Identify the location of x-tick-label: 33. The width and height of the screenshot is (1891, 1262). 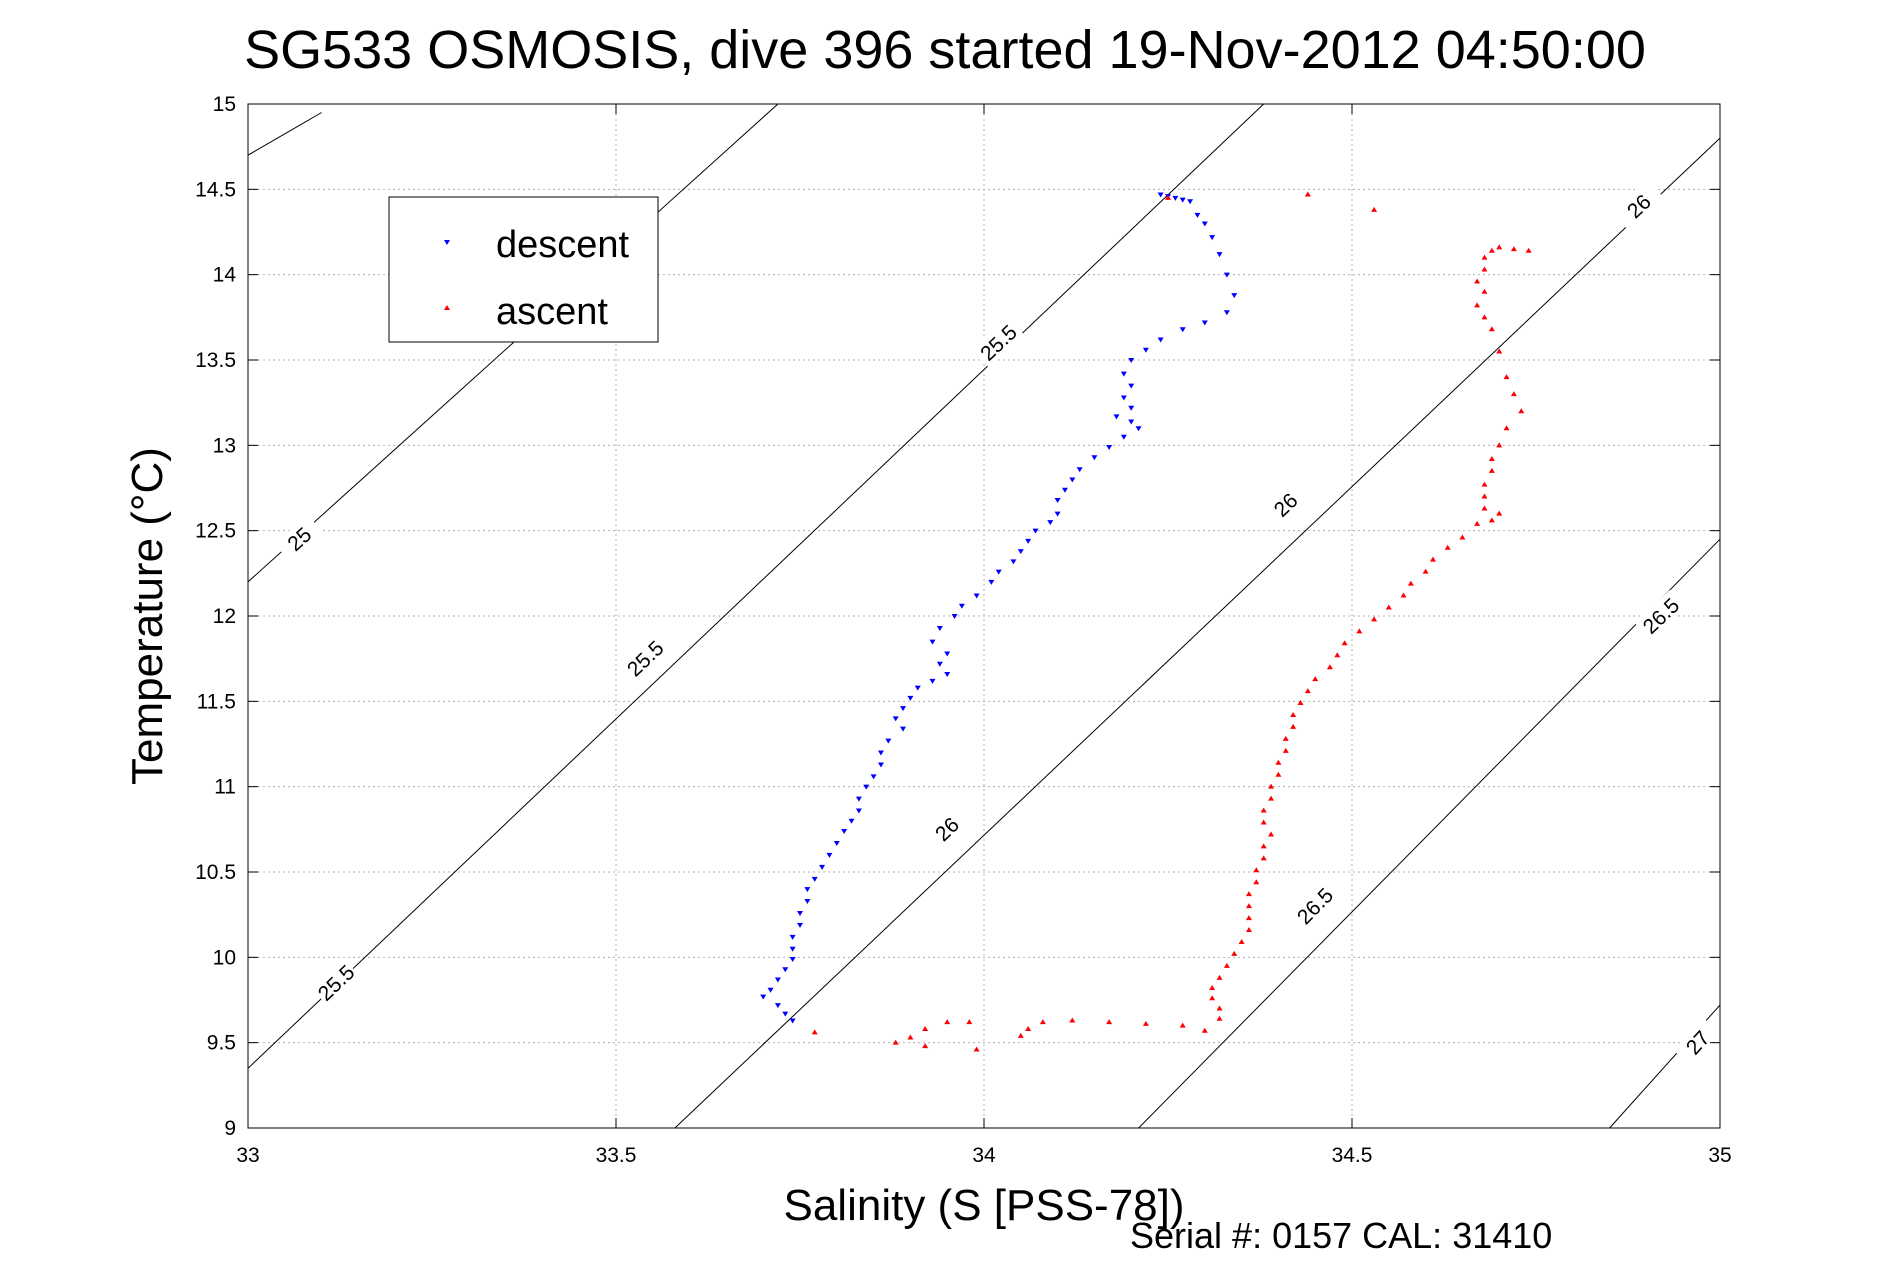
(247, 1155).